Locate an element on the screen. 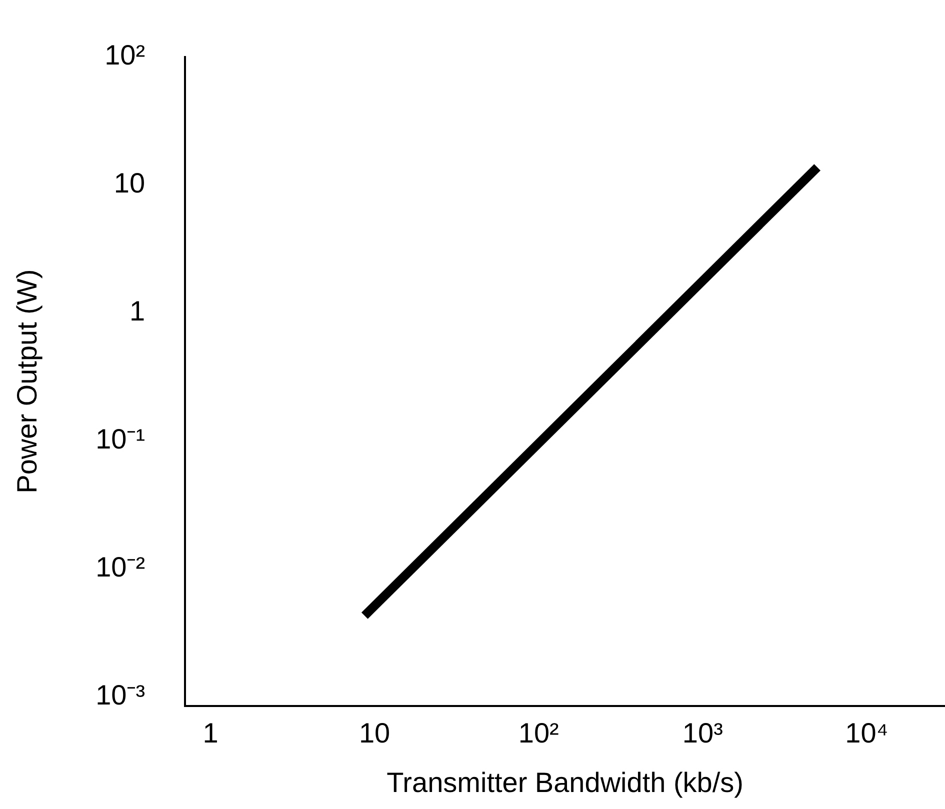  y-tick-label: 10⁻² is located at coordinates (121, 566).